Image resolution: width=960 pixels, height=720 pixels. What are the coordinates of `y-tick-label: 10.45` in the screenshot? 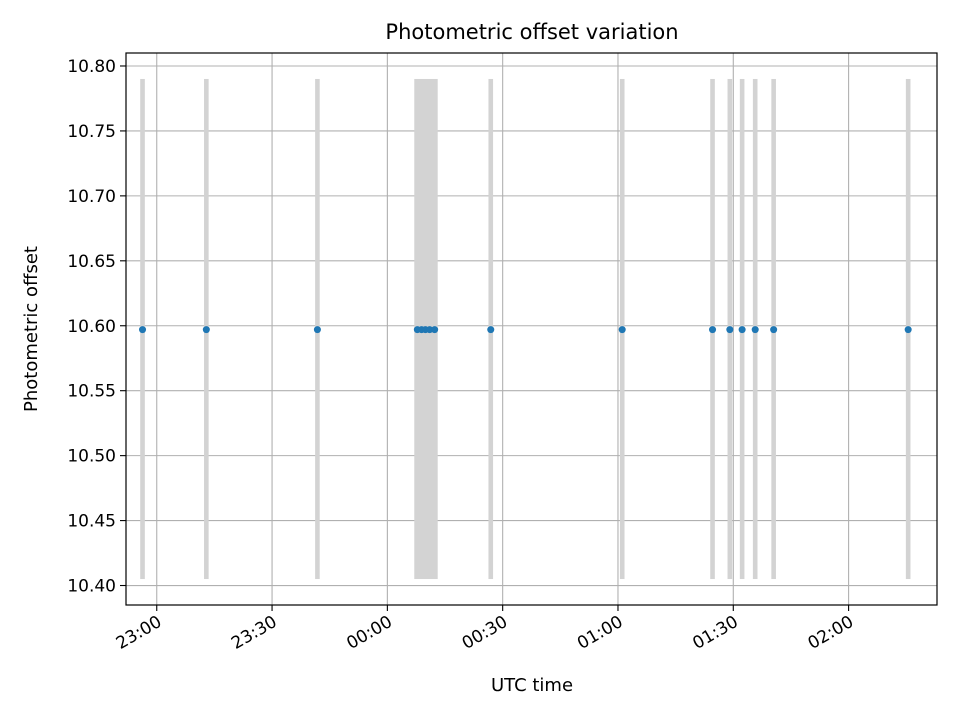 It's located at (91, 522).